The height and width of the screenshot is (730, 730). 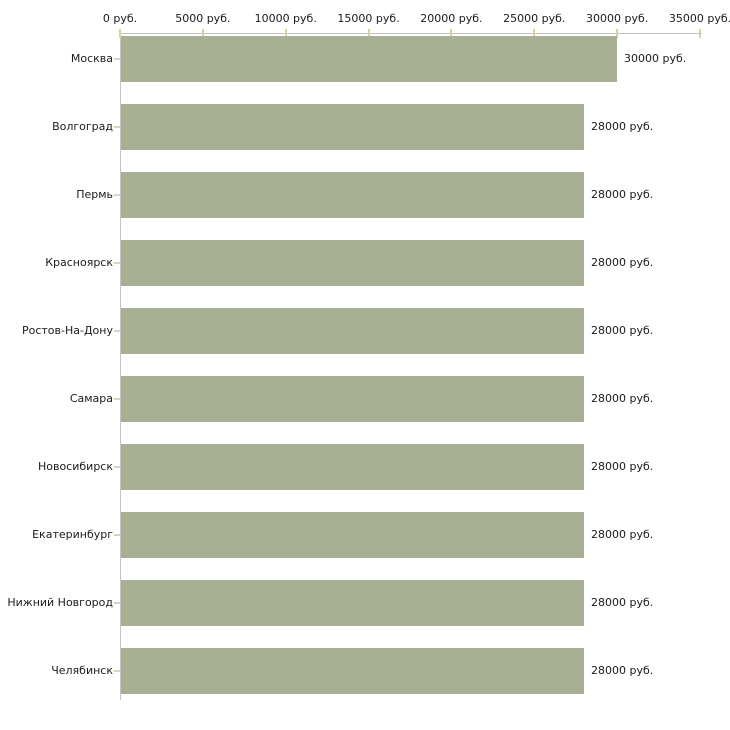 What do you see at coordinates (120, 366) in the screenshot?
I see `y-axis-line` at bounding box center [120, 366].